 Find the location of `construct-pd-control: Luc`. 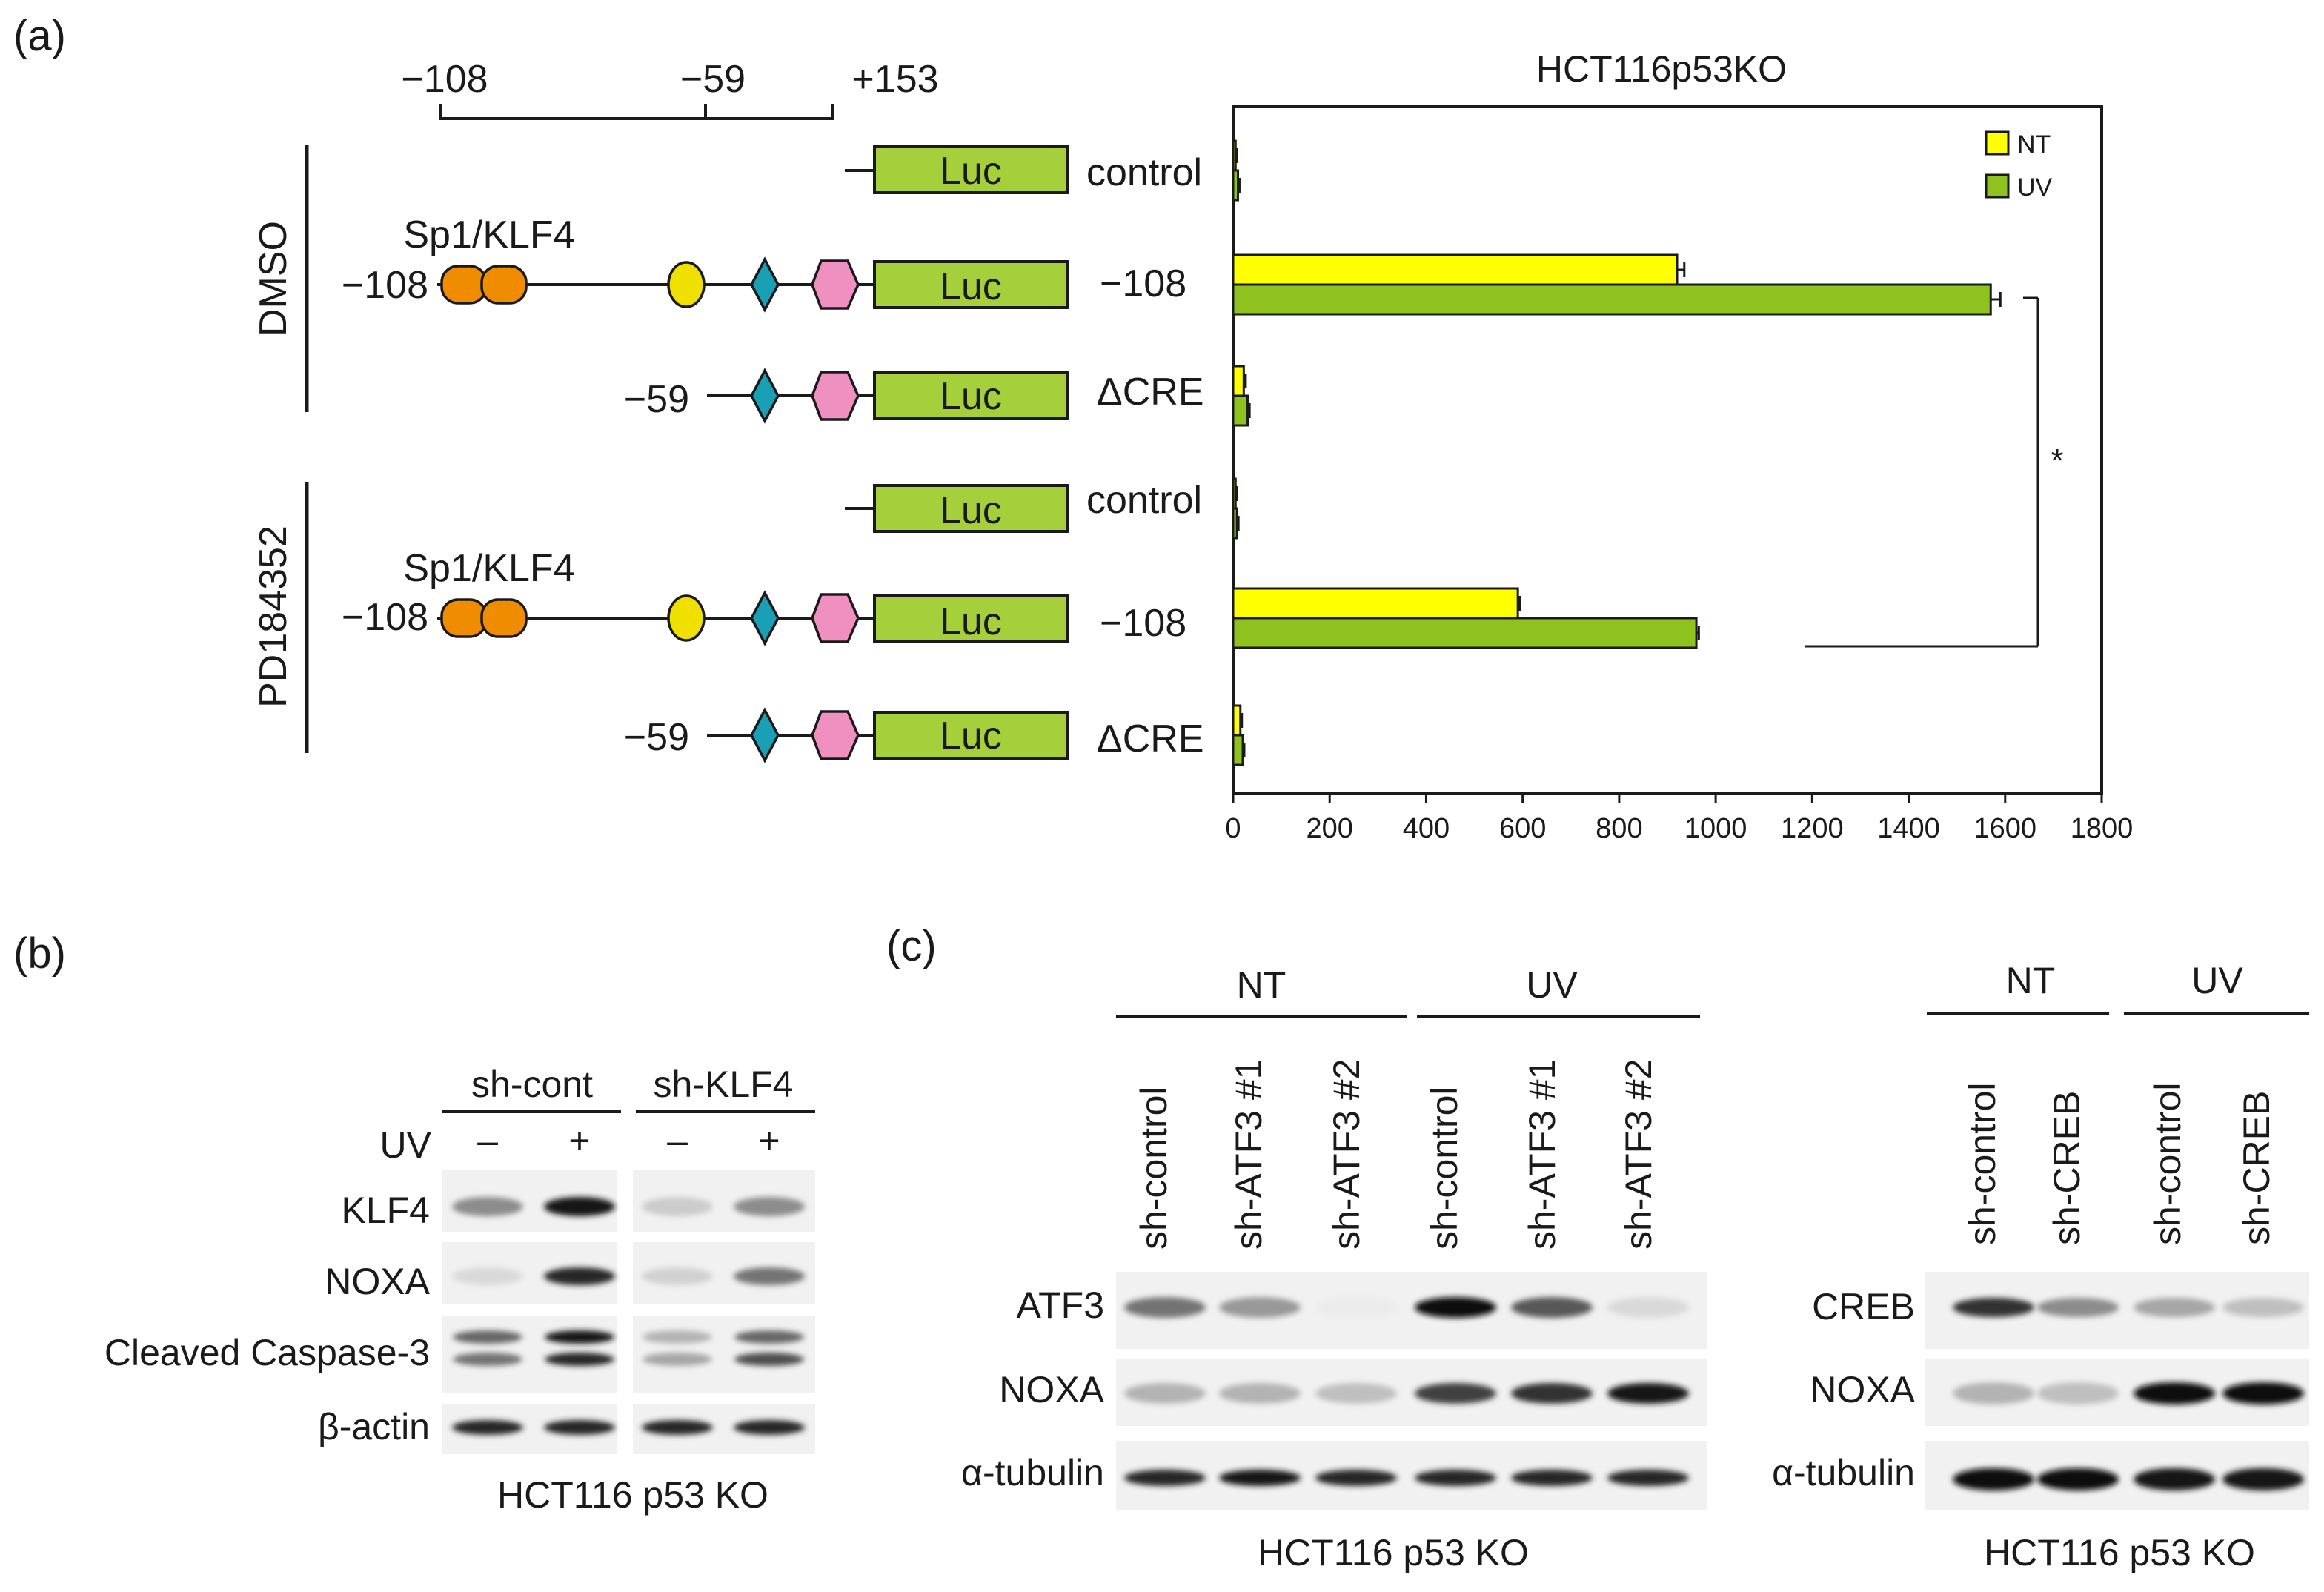

construct-pd-control: Luc is located at coordinates (957, 508).